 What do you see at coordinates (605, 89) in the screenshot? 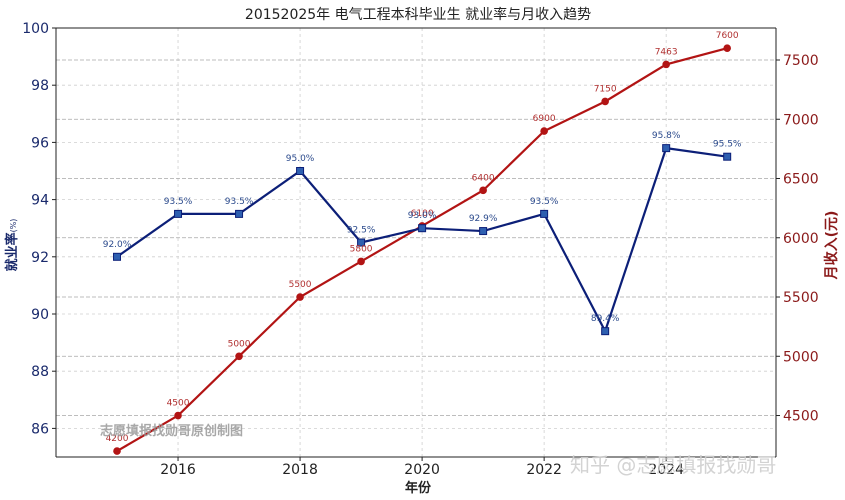
I see `income-data-label: 7150` at bounding box center [605, 89].